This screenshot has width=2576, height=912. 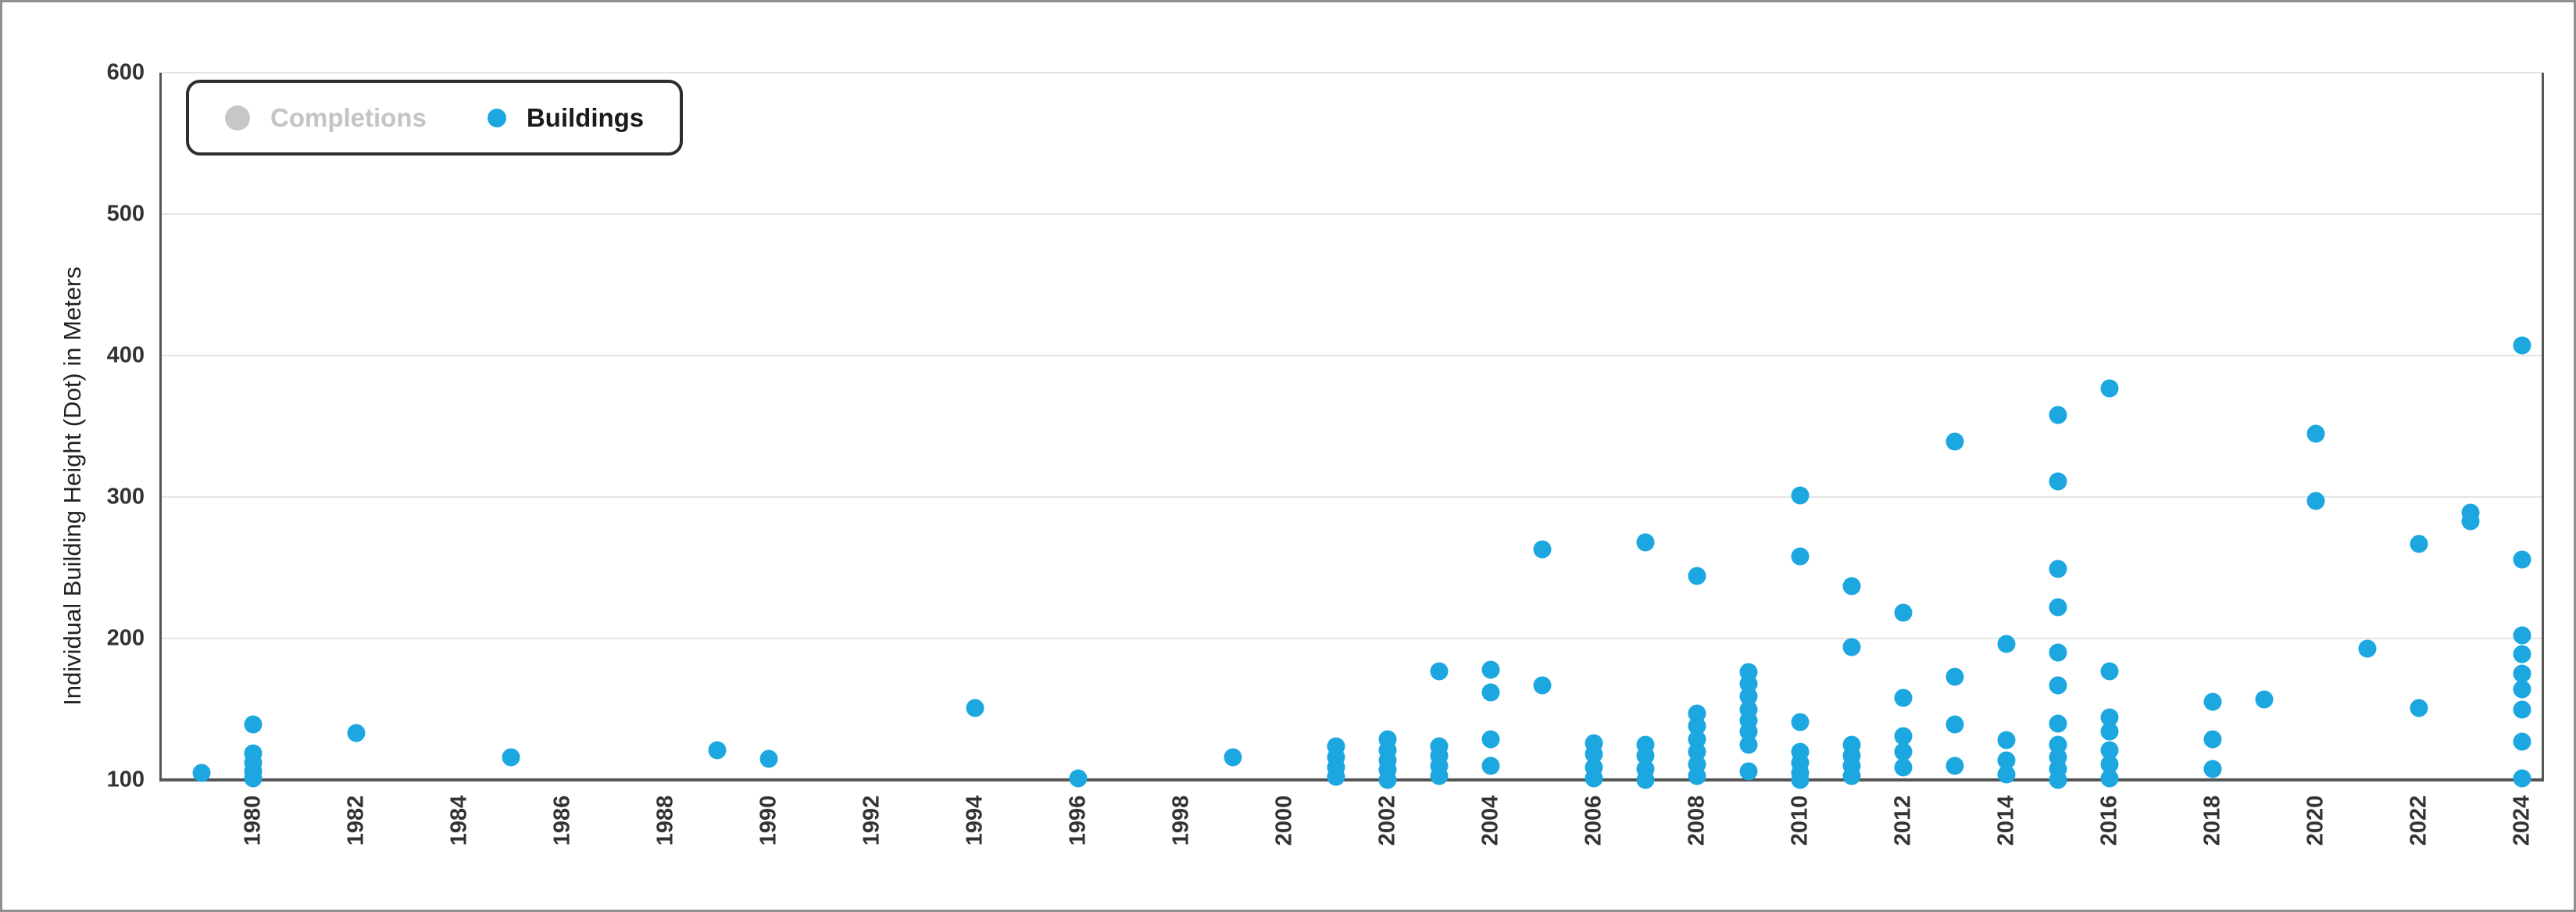 I want to click on x-tick-label: 2016, so click(x=2109, y=820).